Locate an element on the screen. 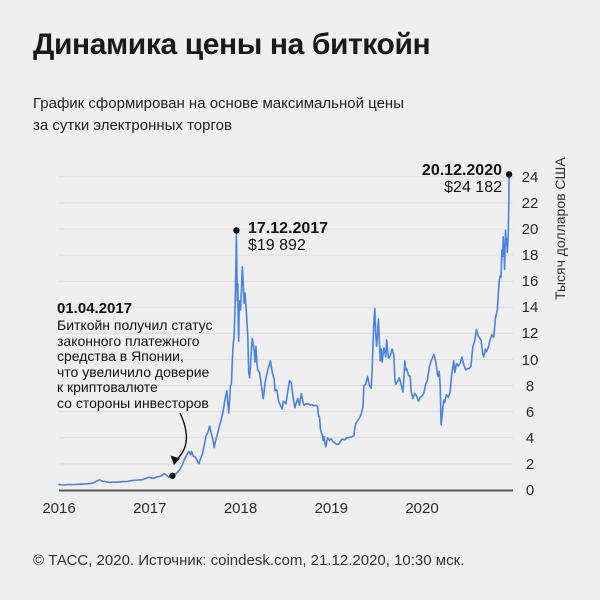 This screenshot has width=600, height=600. x-tick-2018: 2018 is located at coordinates (240, 508).